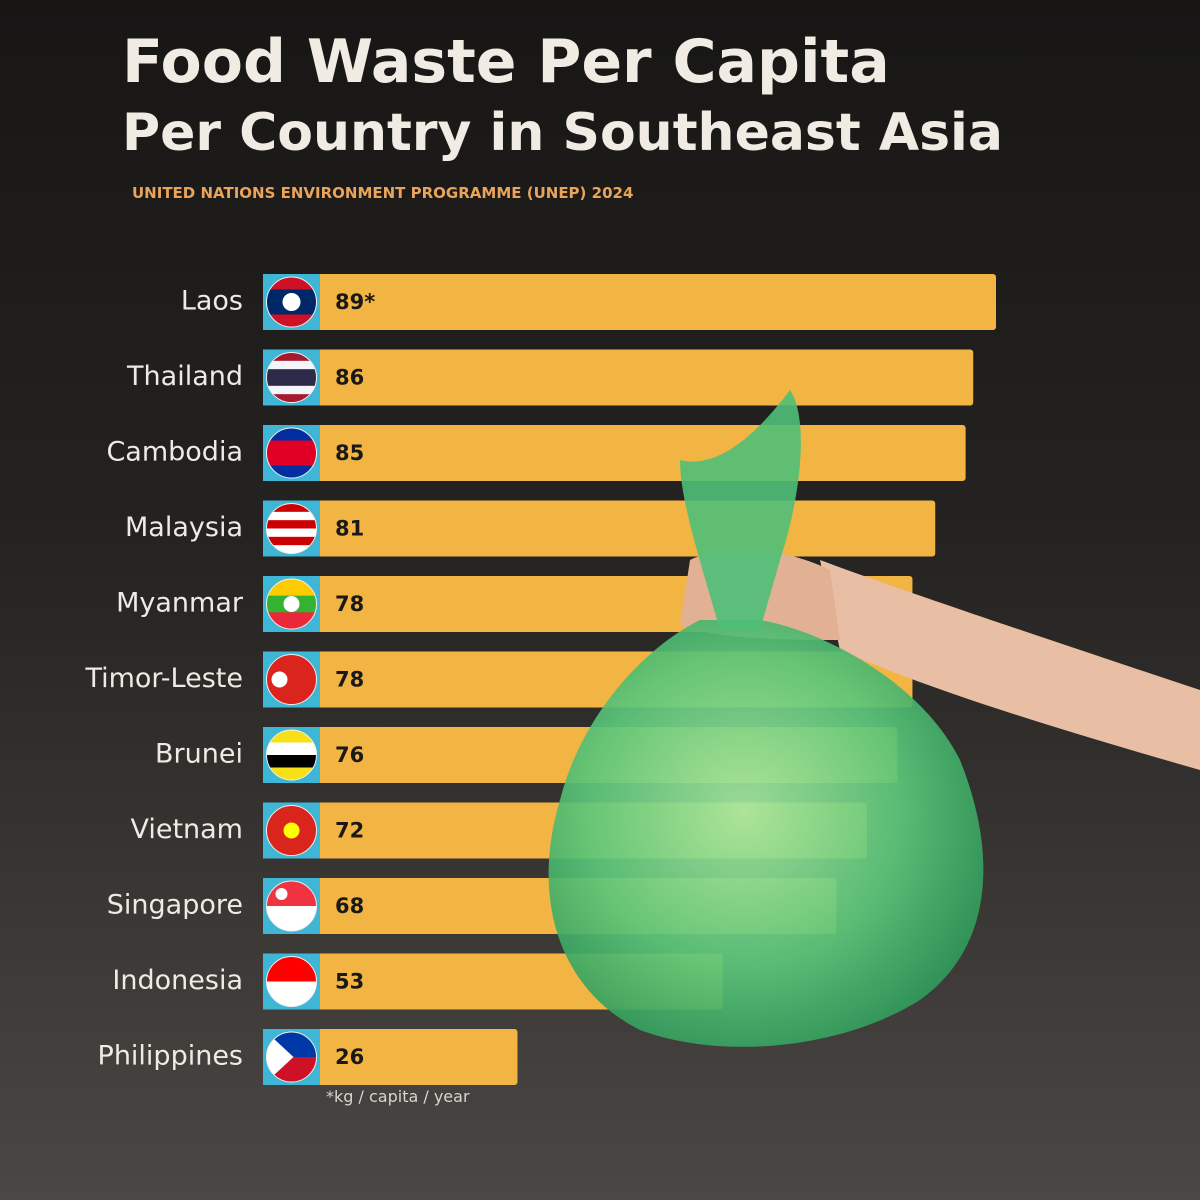  What do you see at coordinates (175, 905) in the screenshot?
I see `category-label: Singapore` at bounding box center [175, 905].